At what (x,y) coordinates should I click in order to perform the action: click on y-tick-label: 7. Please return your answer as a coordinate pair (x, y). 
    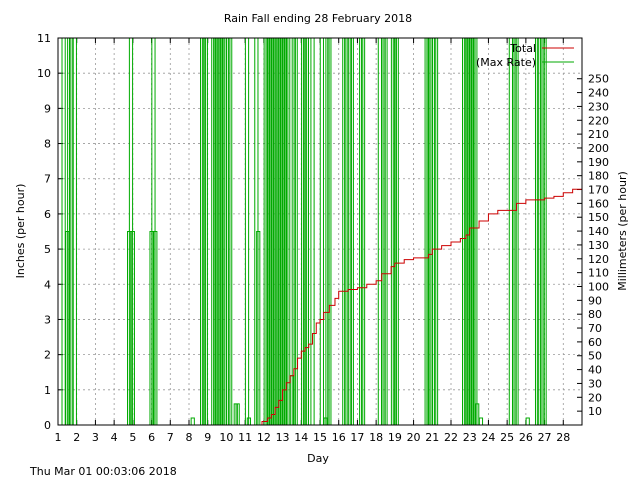
    Looking at the image, I should click on (47, 179).